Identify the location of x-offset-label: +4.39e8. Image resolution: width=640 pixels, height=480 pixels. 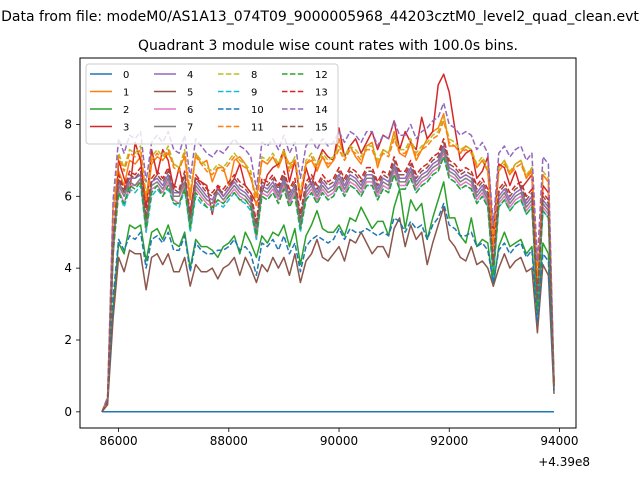
(564, 462).